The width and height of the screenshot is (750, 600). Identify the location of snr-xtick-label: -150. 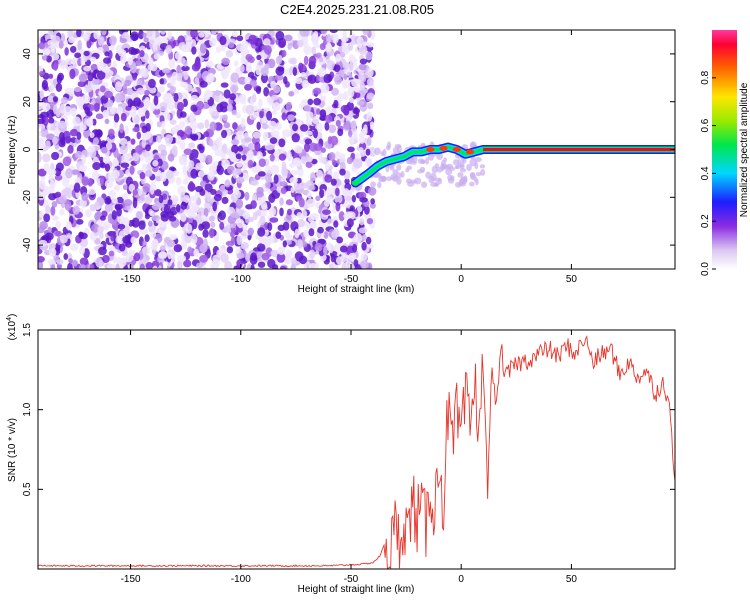
(131, 579).